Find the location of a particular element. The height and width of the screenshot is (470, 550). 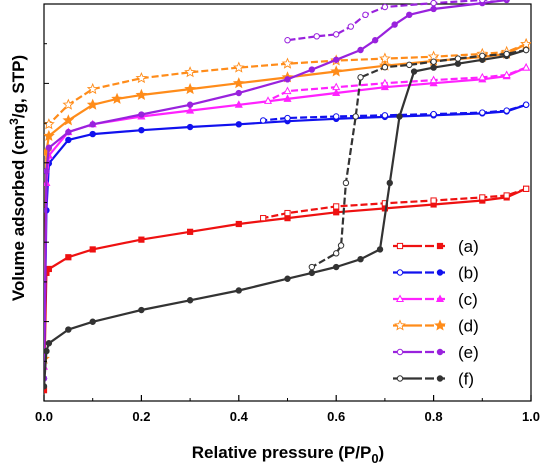

x-tick-label: 0.2 is located at coordinates (141, 416).